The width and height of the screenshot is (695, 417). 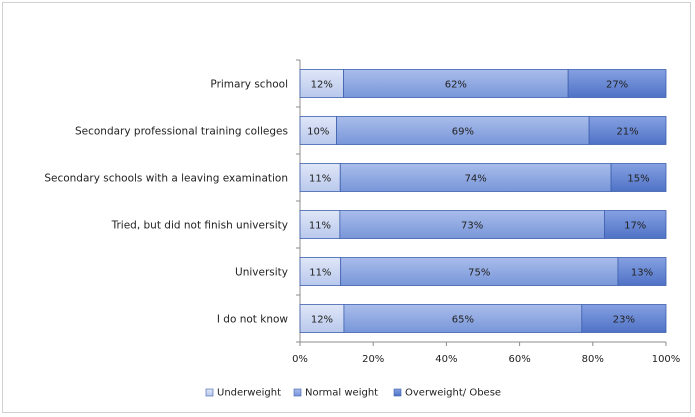 What do you see at coordinates (199, 226) in the screenshot?
I see `category-label: Tried, but did not finish university` at bounding box center [199, 226].